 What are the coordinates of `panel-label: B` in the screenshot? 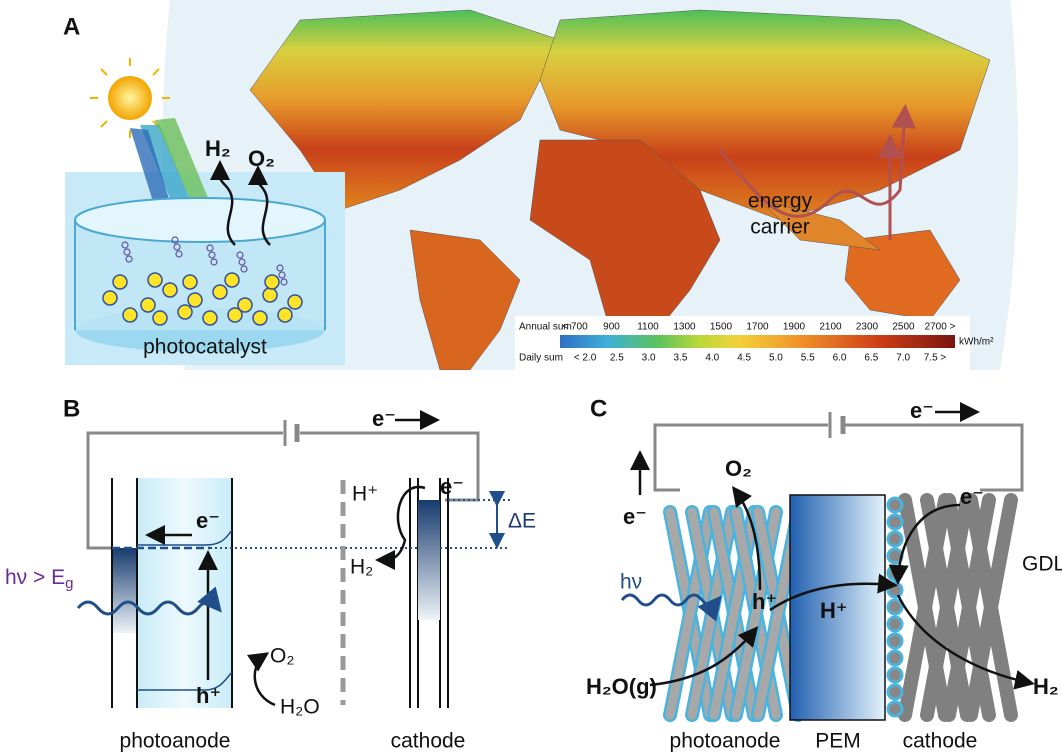 It's located at (71, 408).